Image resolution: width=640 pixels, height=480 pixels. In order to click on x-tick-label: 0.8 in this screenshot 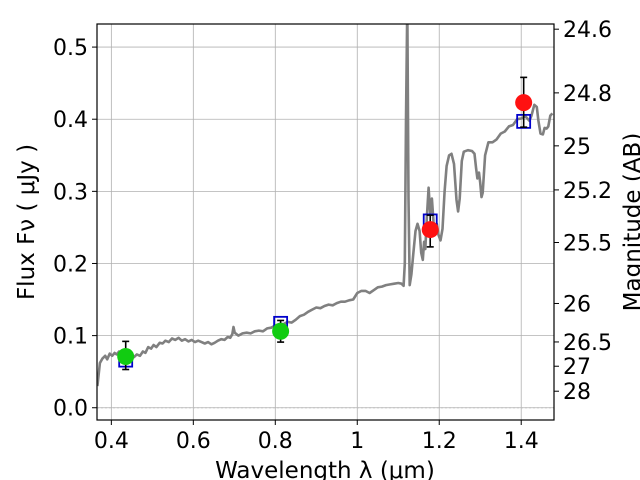, I will do `click(275, 441)`.